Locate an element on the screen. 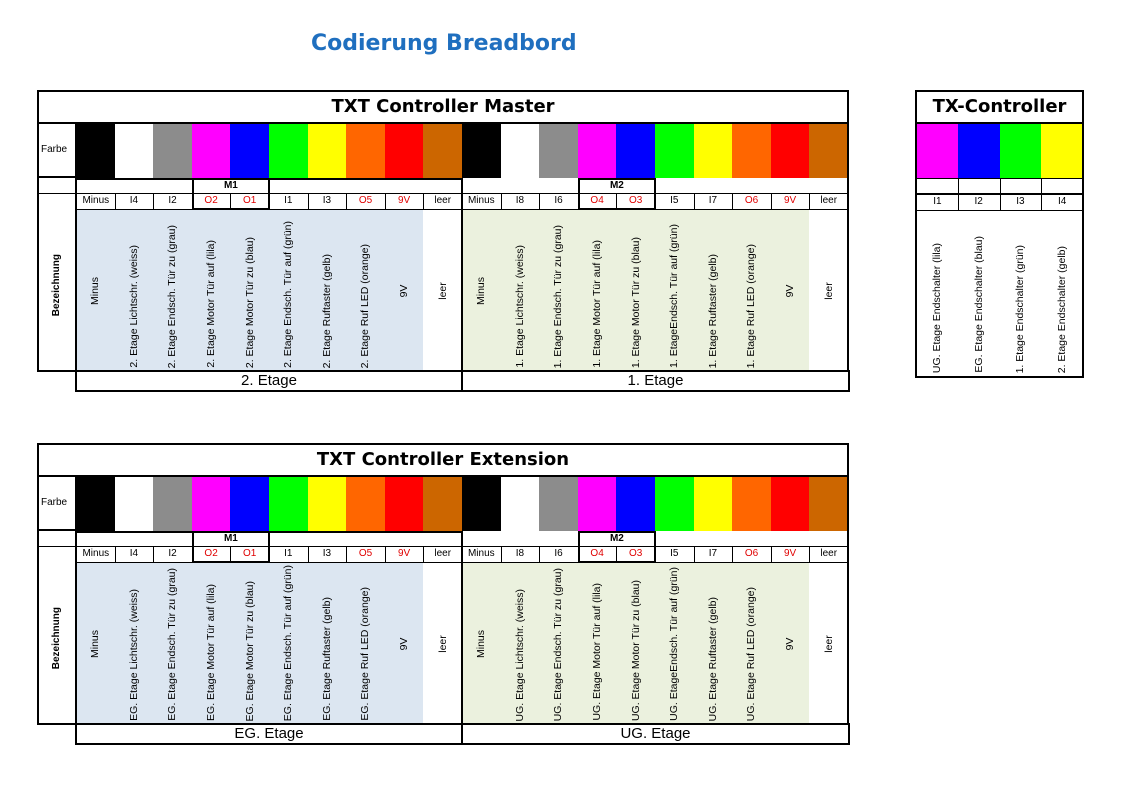  pin-code: I6 is located at coordinates (559, 554).